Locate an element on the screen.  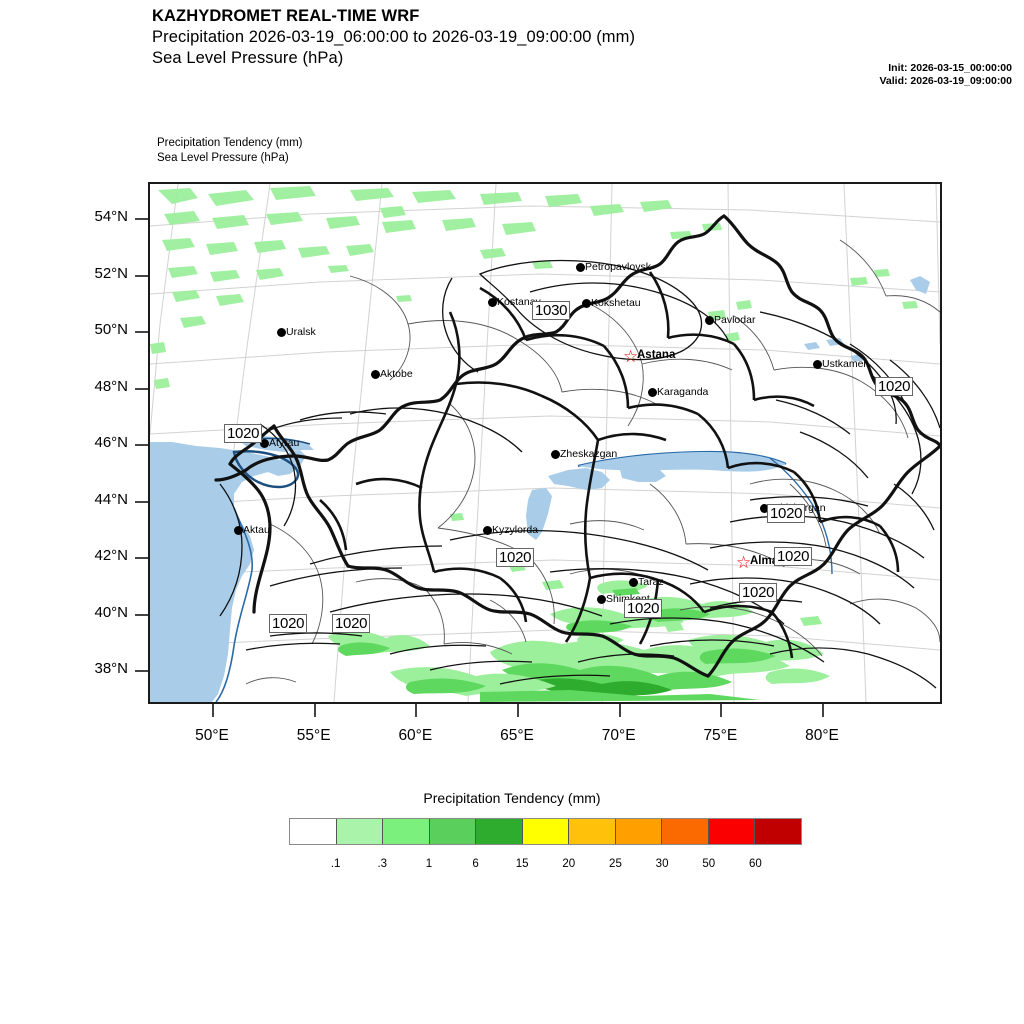
city-label-kostanay: Kostanay is located at coordinates (519, 302).